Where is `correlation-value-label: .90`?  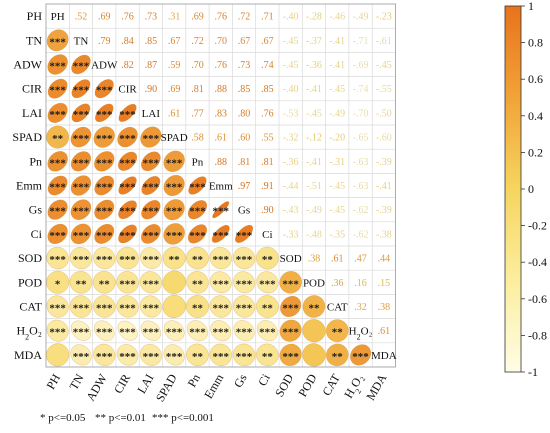 correlation-value-label: .90 is located at coordinates (267, 210).